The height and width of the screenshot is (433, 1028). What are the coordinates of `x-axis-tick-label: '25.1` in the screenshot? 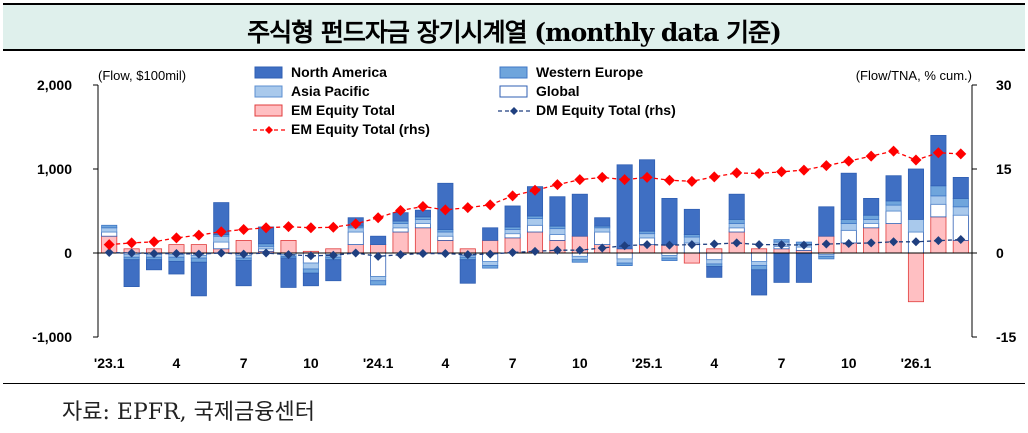 It's located at (647, 363).